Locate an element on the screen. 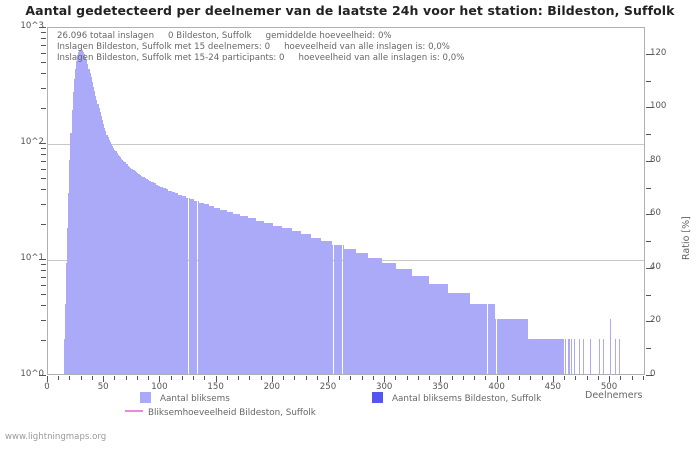 Image resolution: width=700 pixels, height=450 pixels. y-axis-right-tick-label: 60 is located at coordinates (655, 213).